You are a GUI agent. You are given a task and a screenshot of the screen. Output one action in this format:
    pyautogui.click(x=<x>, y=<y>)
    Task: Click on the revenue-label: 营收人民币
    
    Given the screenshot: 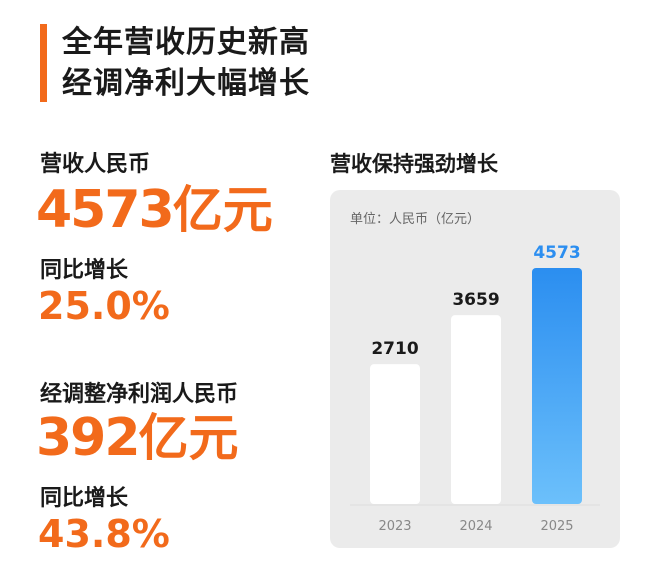 What is the action you would take?
    pyautogui.click(x=95, y=164)
    